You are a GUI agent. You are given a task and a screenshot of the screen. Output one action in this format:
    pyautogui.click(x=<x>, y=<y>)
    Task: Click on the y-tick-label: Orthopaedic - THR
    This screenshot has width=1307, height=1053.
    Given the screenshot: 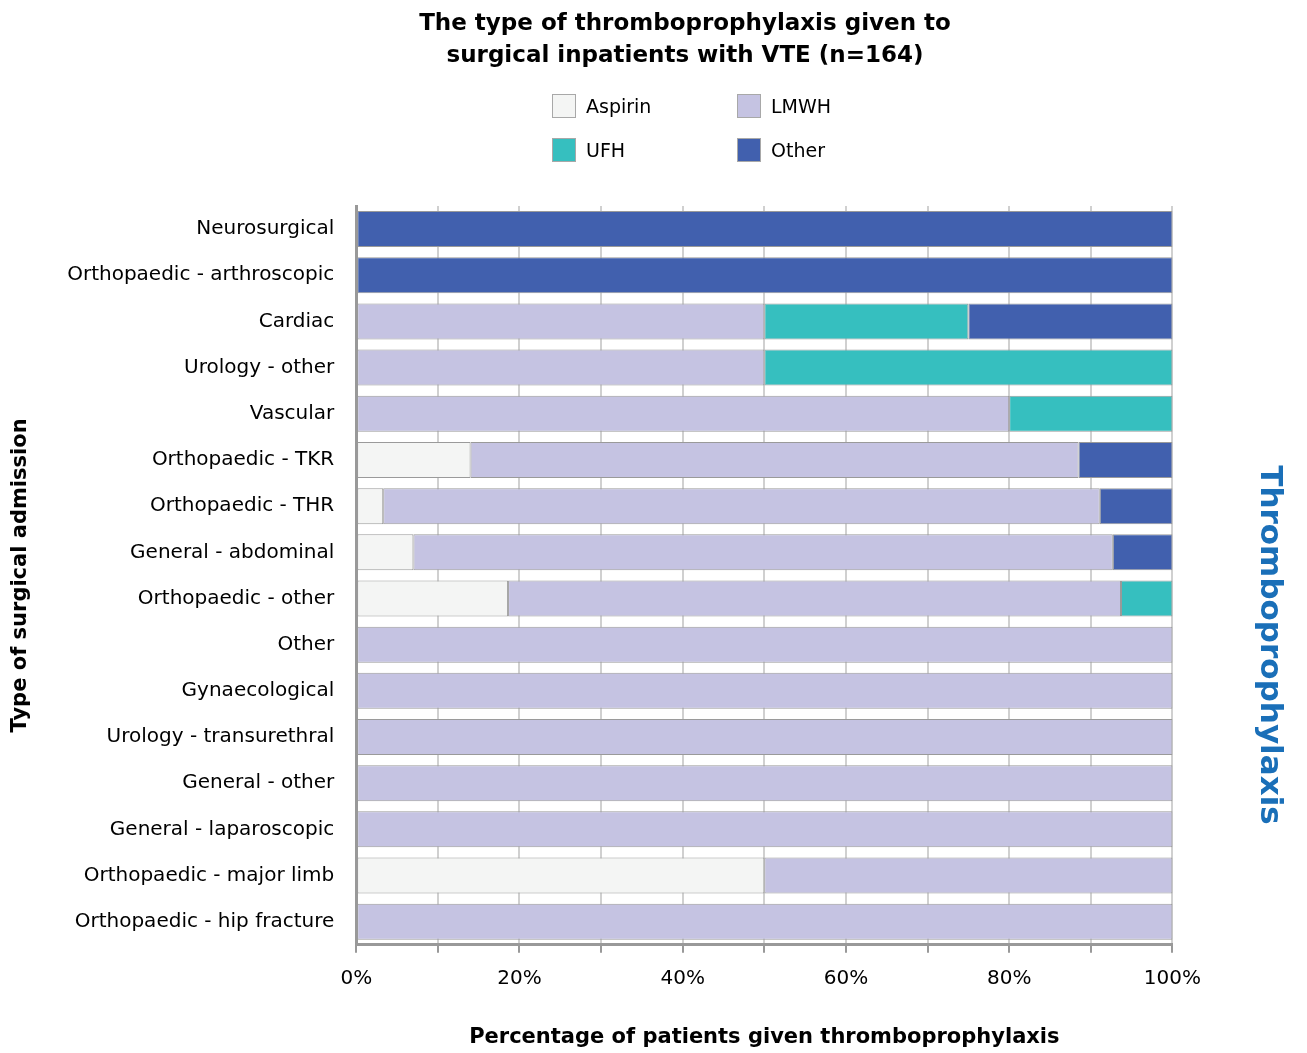 What is the action you would take?
    pyautogui.click(x=242, y=504)
    